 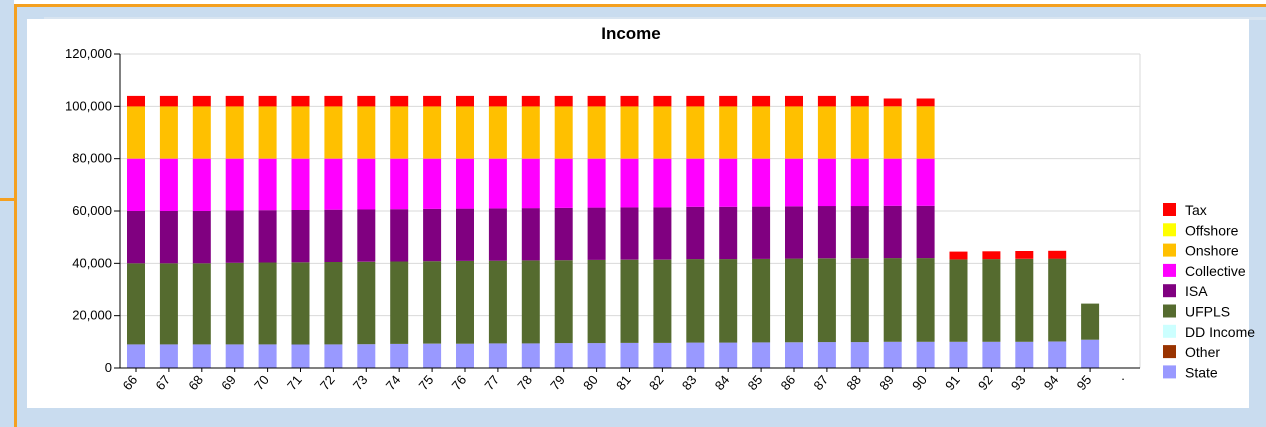 I want to click on x-tick-label-trailing: ., so click(x=1123, y=375).